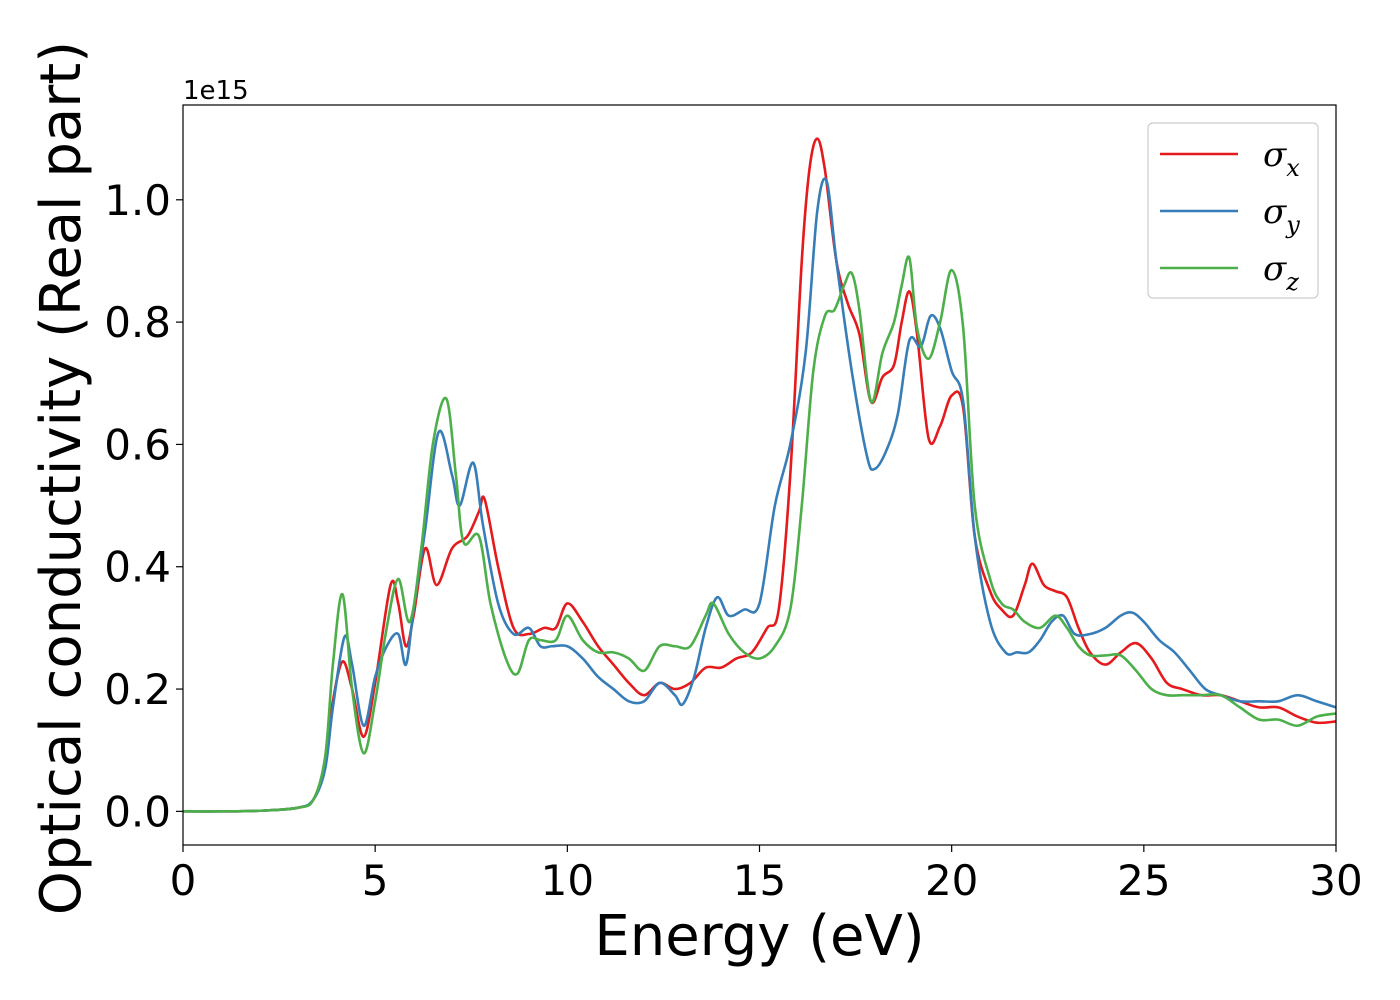 This screenshot has height=1000, width=1400. I want to click on y-axis-offset-label: 1e15, so click(216, 91).